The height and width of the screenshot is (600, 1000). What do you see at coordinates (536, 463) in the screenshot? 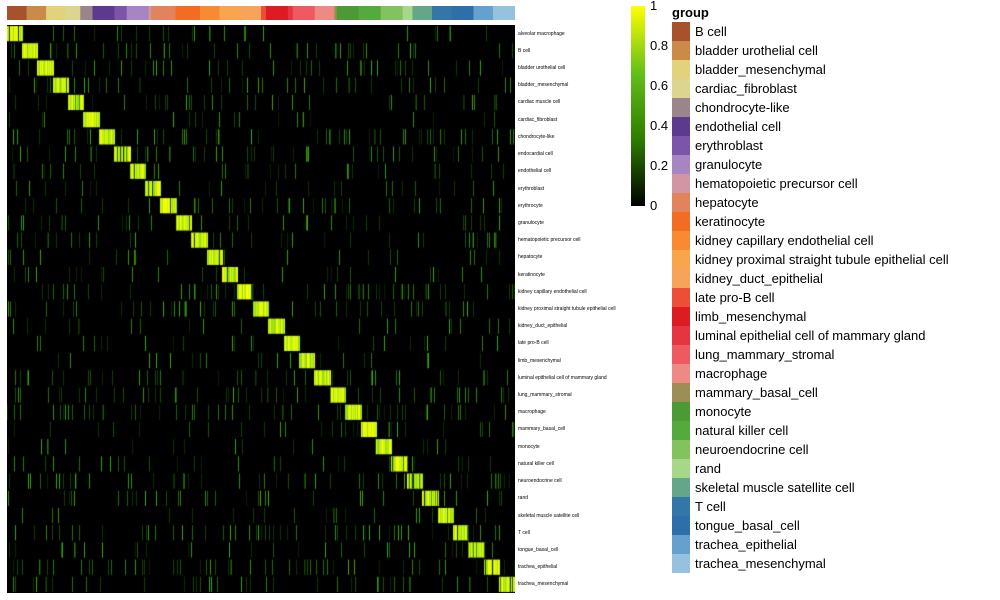
I see `row-label: natural killer cell` at bounding box center [536, 463].